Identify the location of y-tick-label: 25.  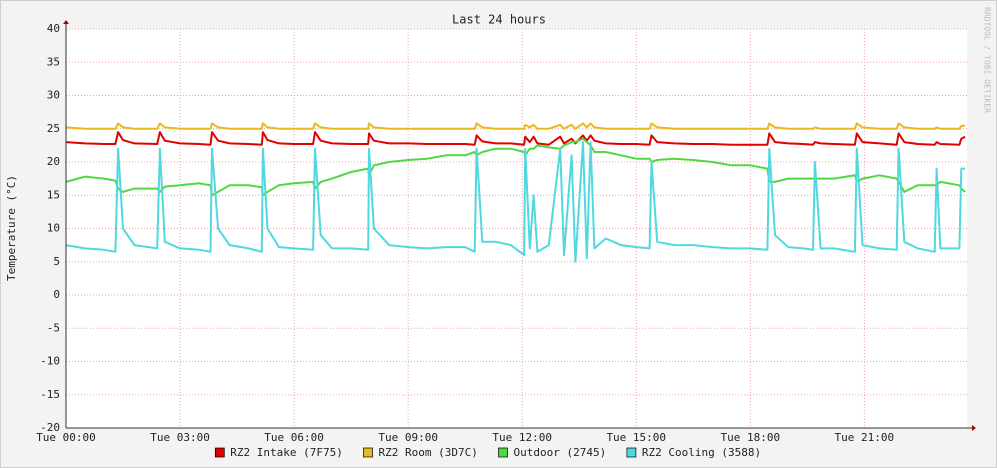
(53, 128).